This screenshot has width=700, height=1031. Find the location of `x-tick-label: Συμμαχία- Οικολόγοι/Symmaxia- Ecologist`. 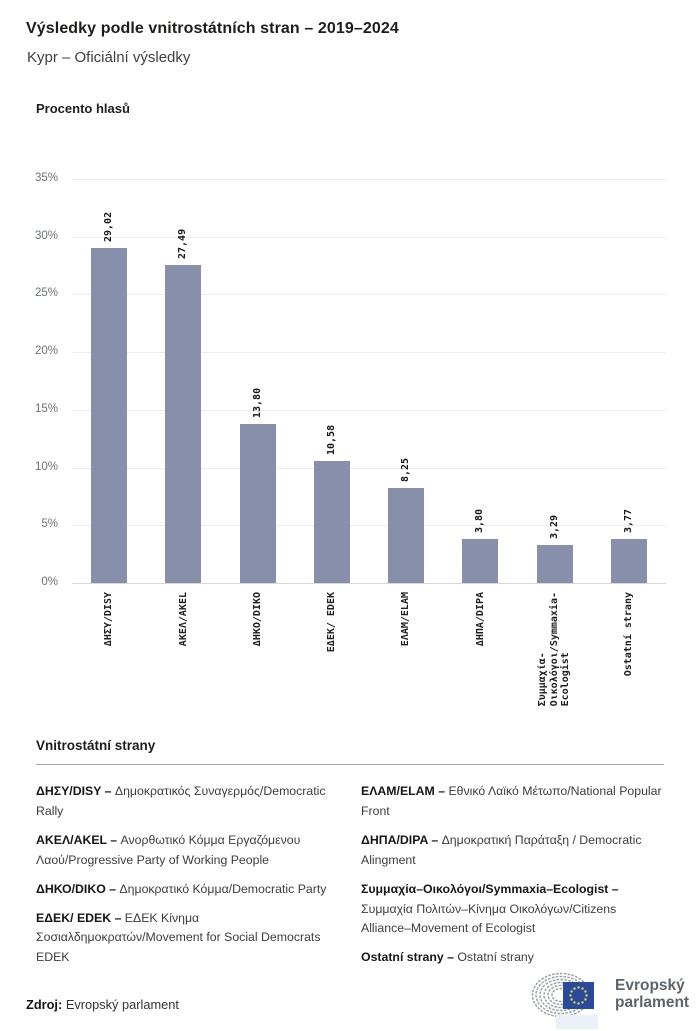

x-tick-label: Συμμαχία- Οικολόγοι/Symmaxia- Ecologist is located at coordinates (554, 649).